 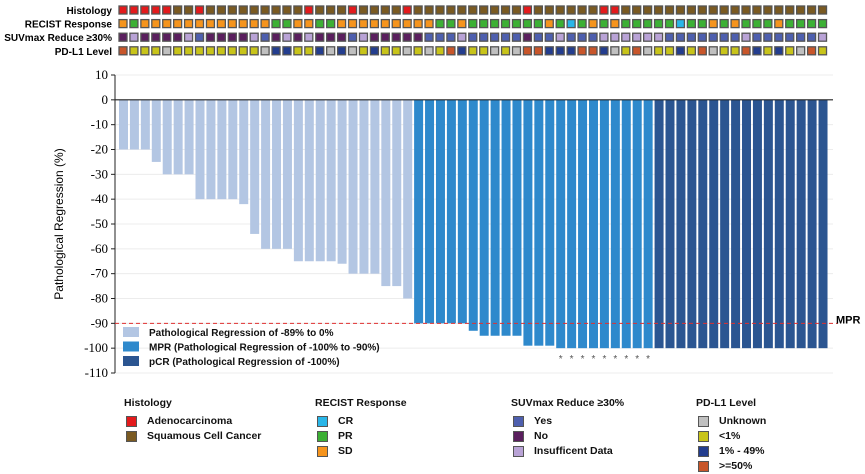 I want to click on bar-pcr, so click(x=703, y=224).